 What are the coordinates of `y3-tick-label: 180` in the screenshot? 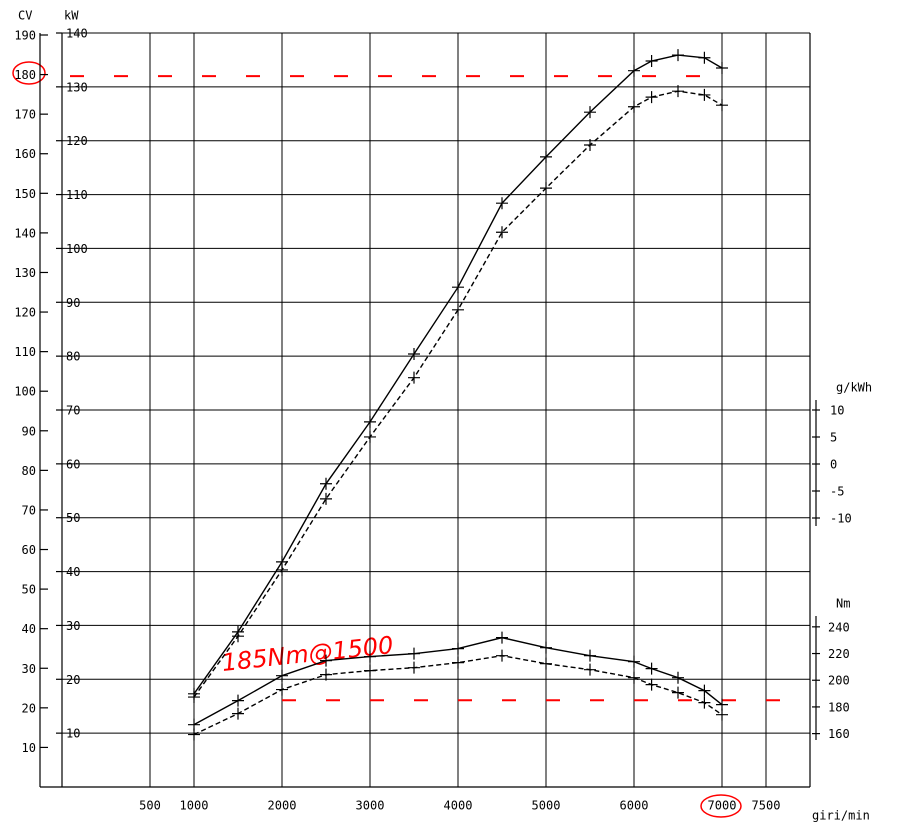 It's located at (839, 707).